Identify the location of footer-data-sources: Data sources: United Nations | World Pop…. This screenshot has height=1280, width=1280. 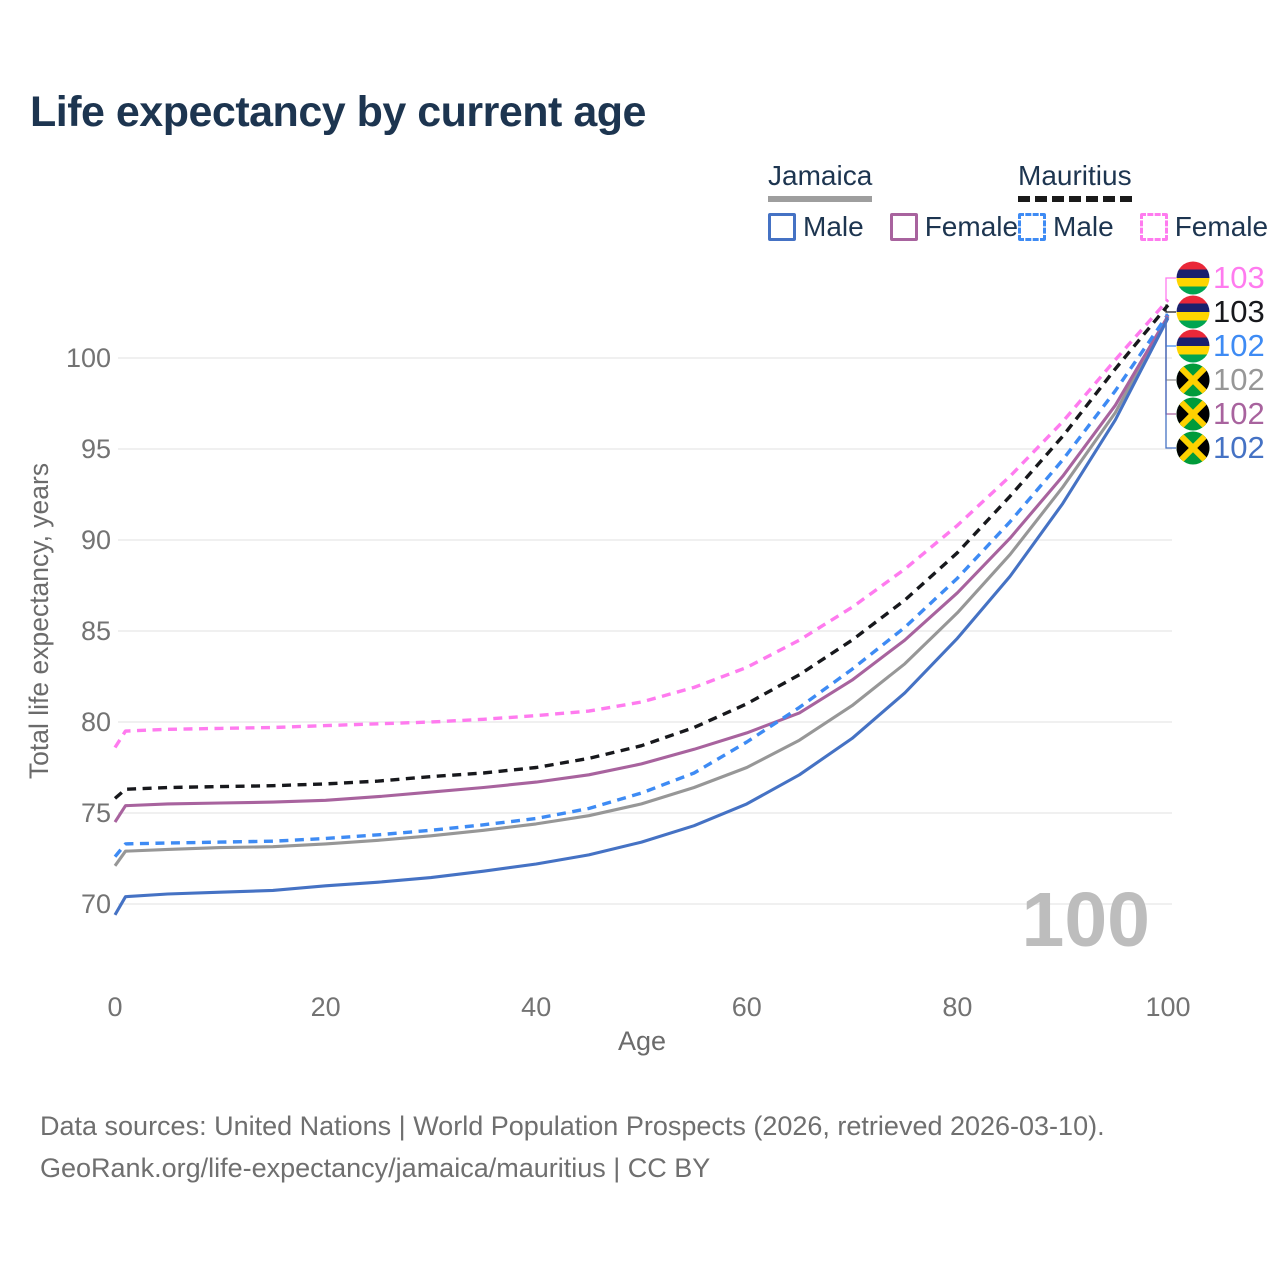
(572, 1126).